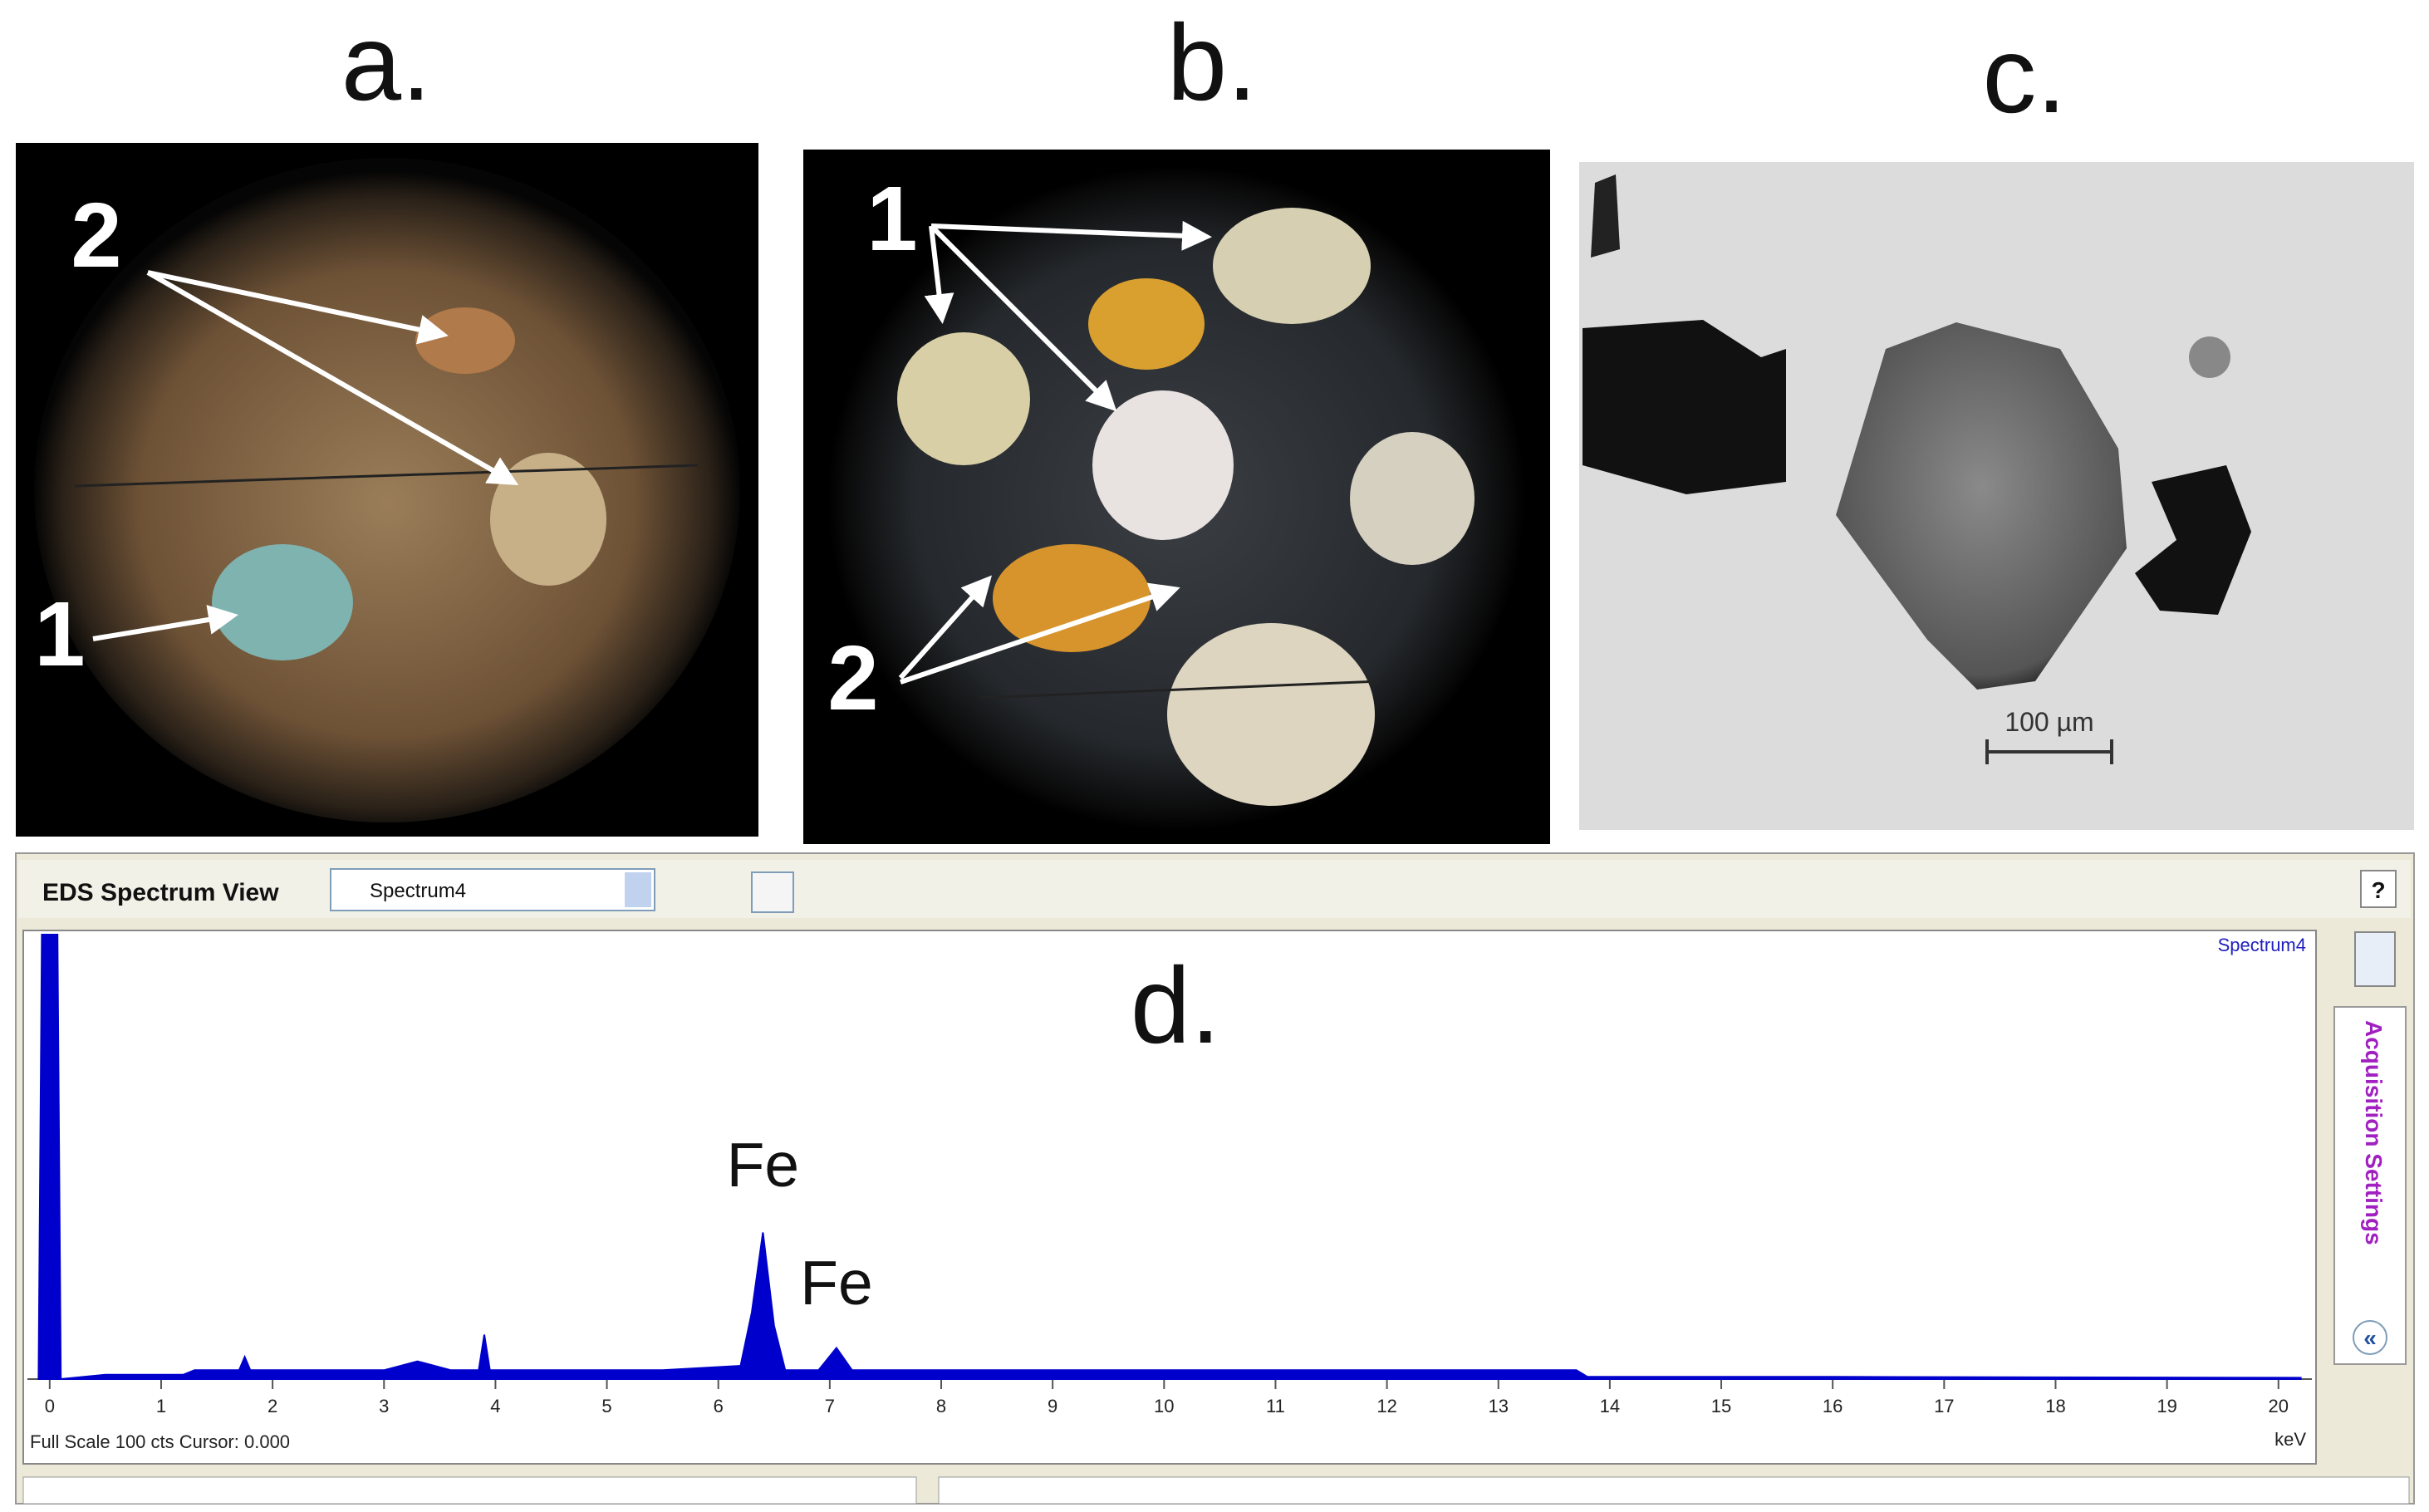 Image resolution: width=2429 pixels, height=1512 pixels. Describe the element at coordinates (272, 1406) in the screenshot. I see `x-tick-label: 2` at that location.